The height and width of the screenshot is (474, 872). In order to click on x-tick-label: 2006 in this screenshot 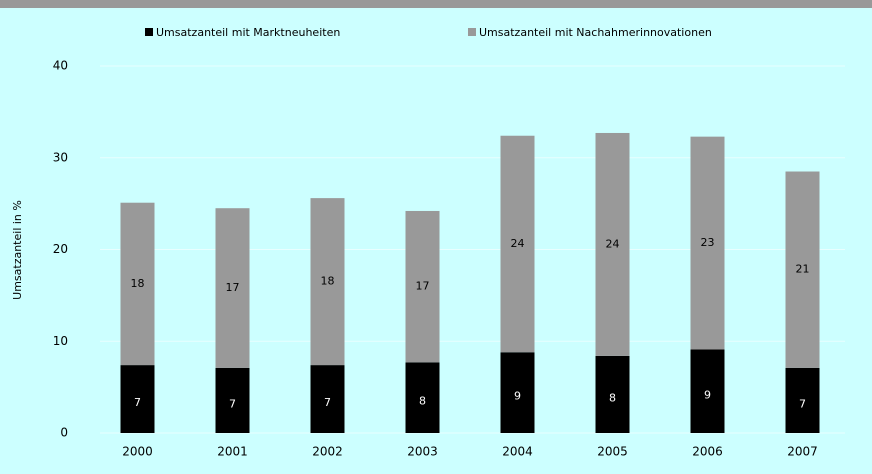, I will do `click(707, 452)`.